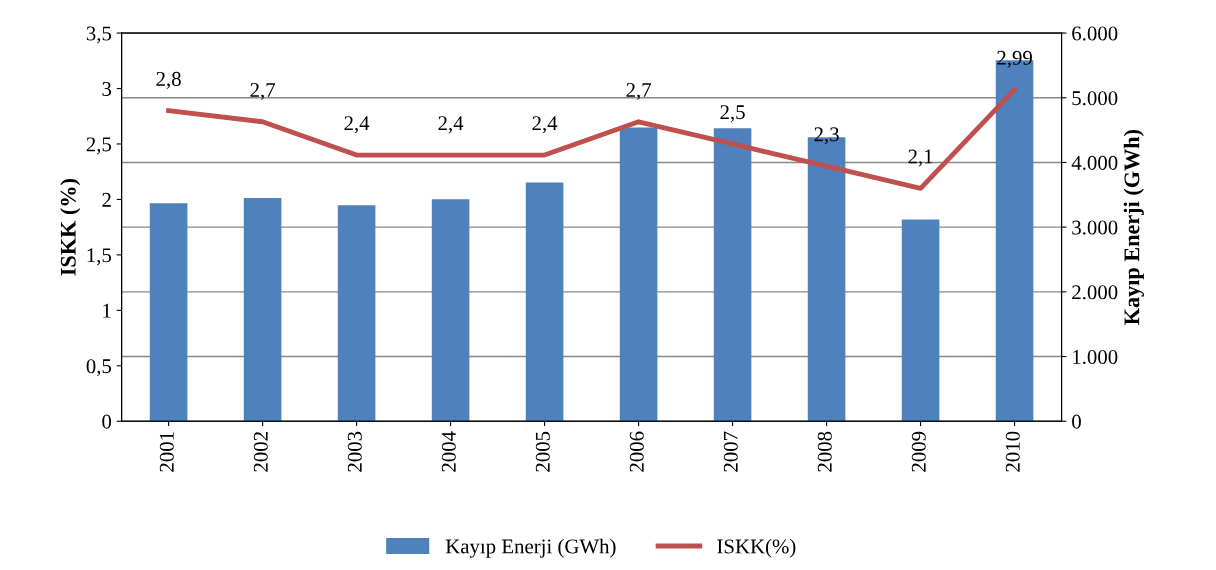 The image size is (1216, 570). I want to click on y-tick-label: 2, so click(106, 199).